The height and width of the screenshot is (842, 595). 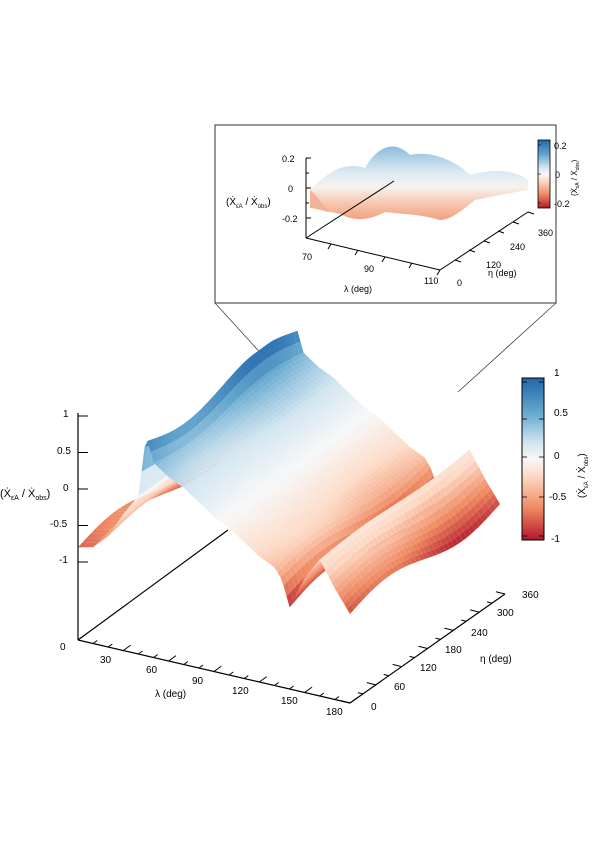 I want to click on inset-x-tick: 110, so click(x=431, y=281).